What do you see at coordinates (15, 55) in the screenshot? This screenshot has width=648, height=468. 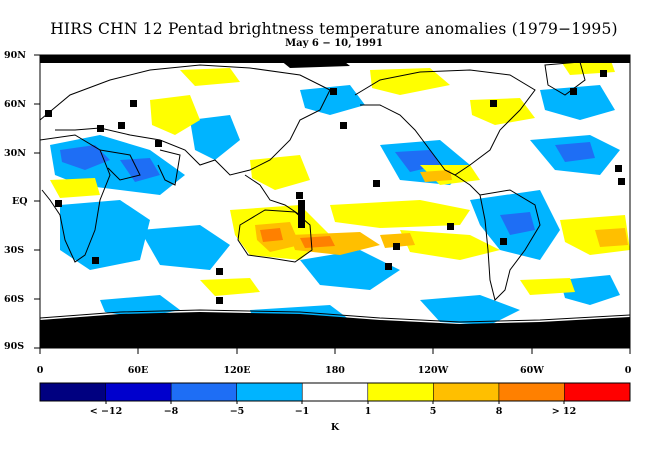 I see `lat-label-90n: 90N` at bounding box center [15, 55].